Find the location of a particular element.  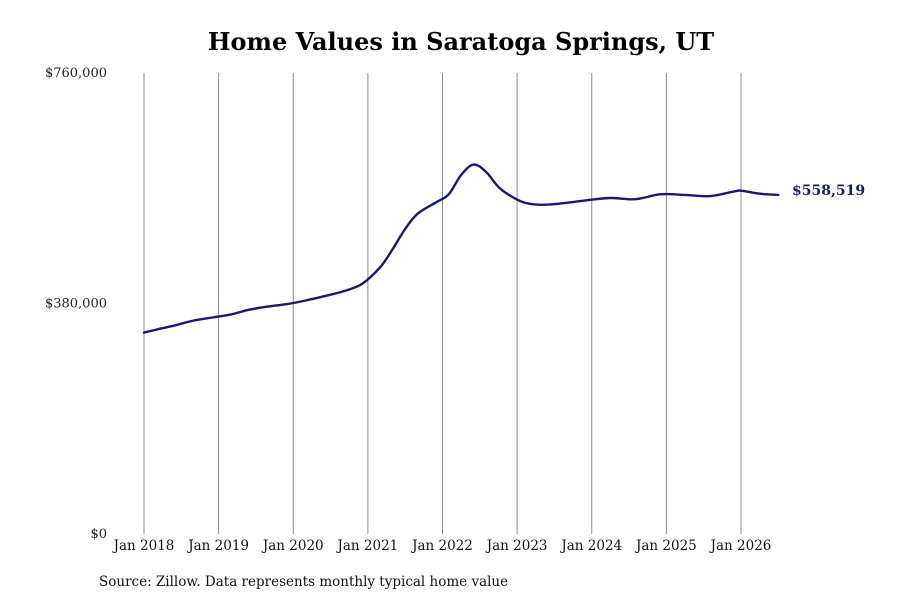

x-tick-label: Jan 2020 is located at coordinates (292, 546).